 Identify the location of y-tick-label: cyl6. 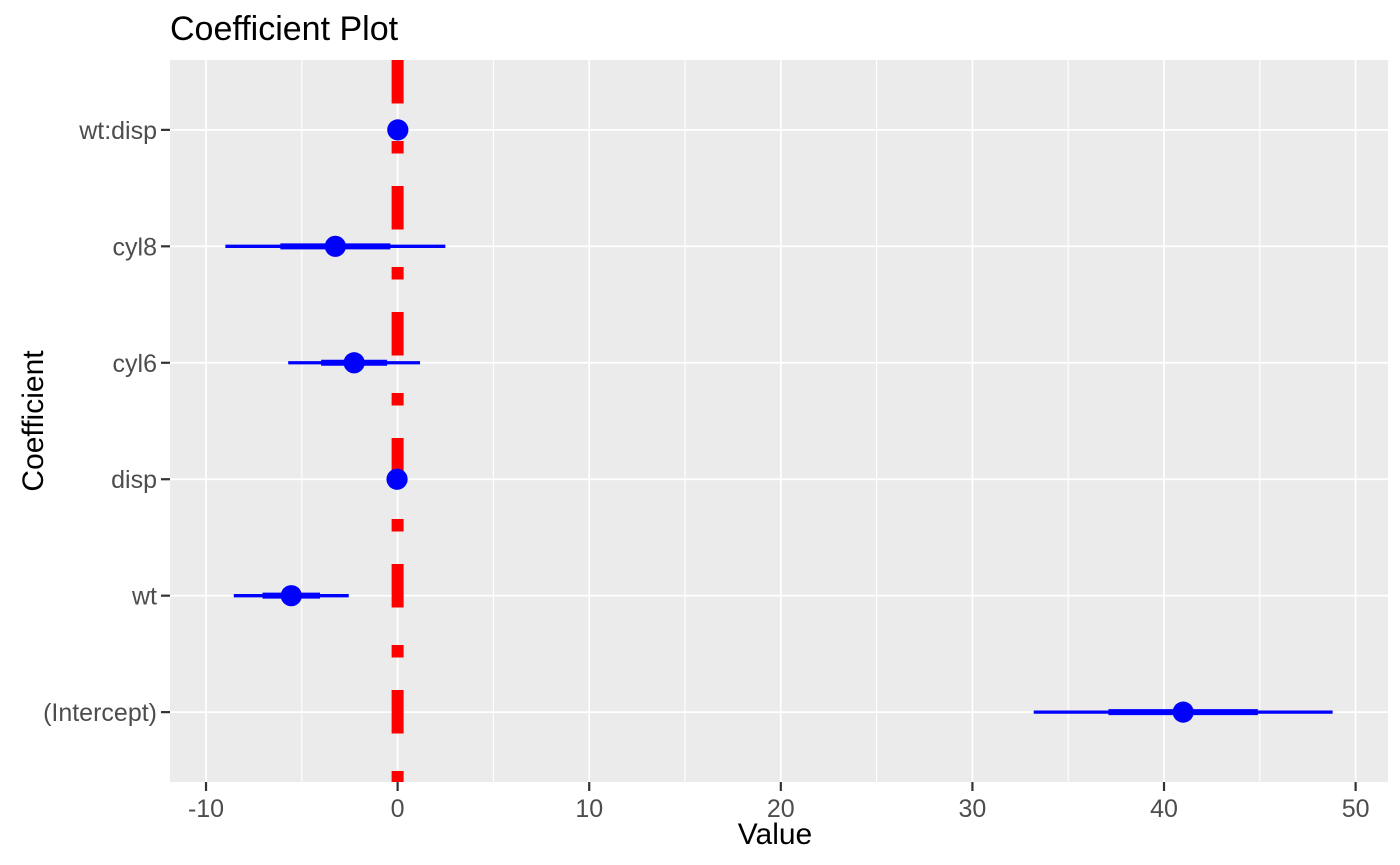
(135, 364).